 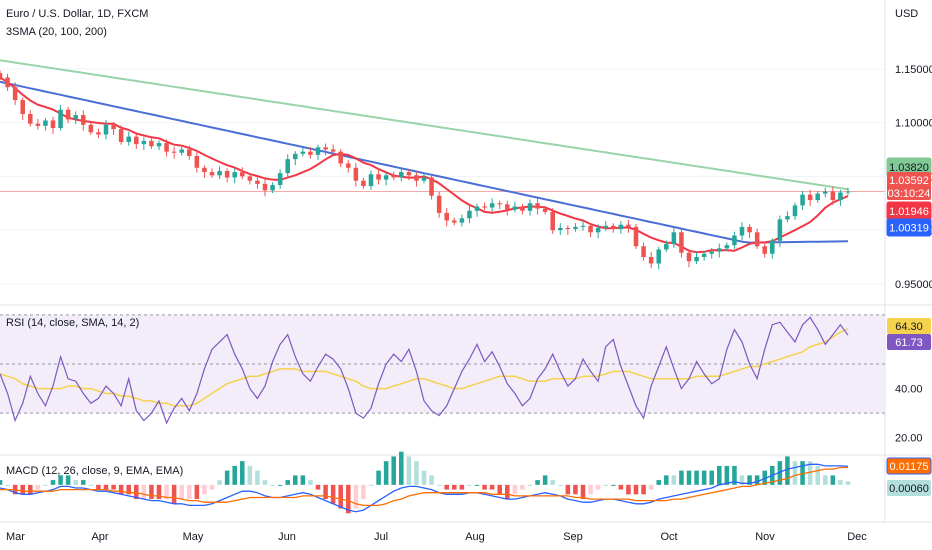 I want to click on signal-line, so click(x=424, y=486).